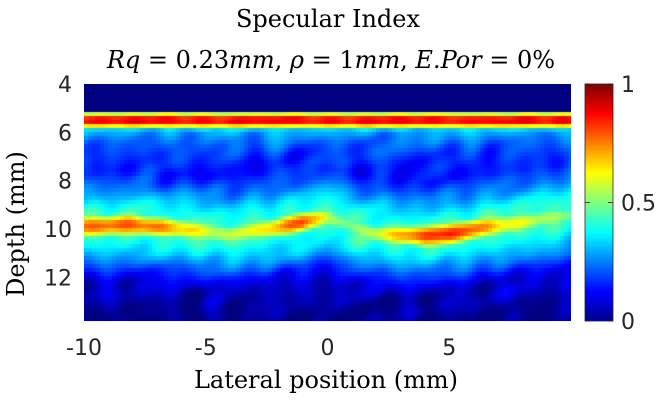  What do you see at coordinates (620, 204) in the screenshot?
I see `colorbar-axis: 00.51` at bounding box center [620, 204].